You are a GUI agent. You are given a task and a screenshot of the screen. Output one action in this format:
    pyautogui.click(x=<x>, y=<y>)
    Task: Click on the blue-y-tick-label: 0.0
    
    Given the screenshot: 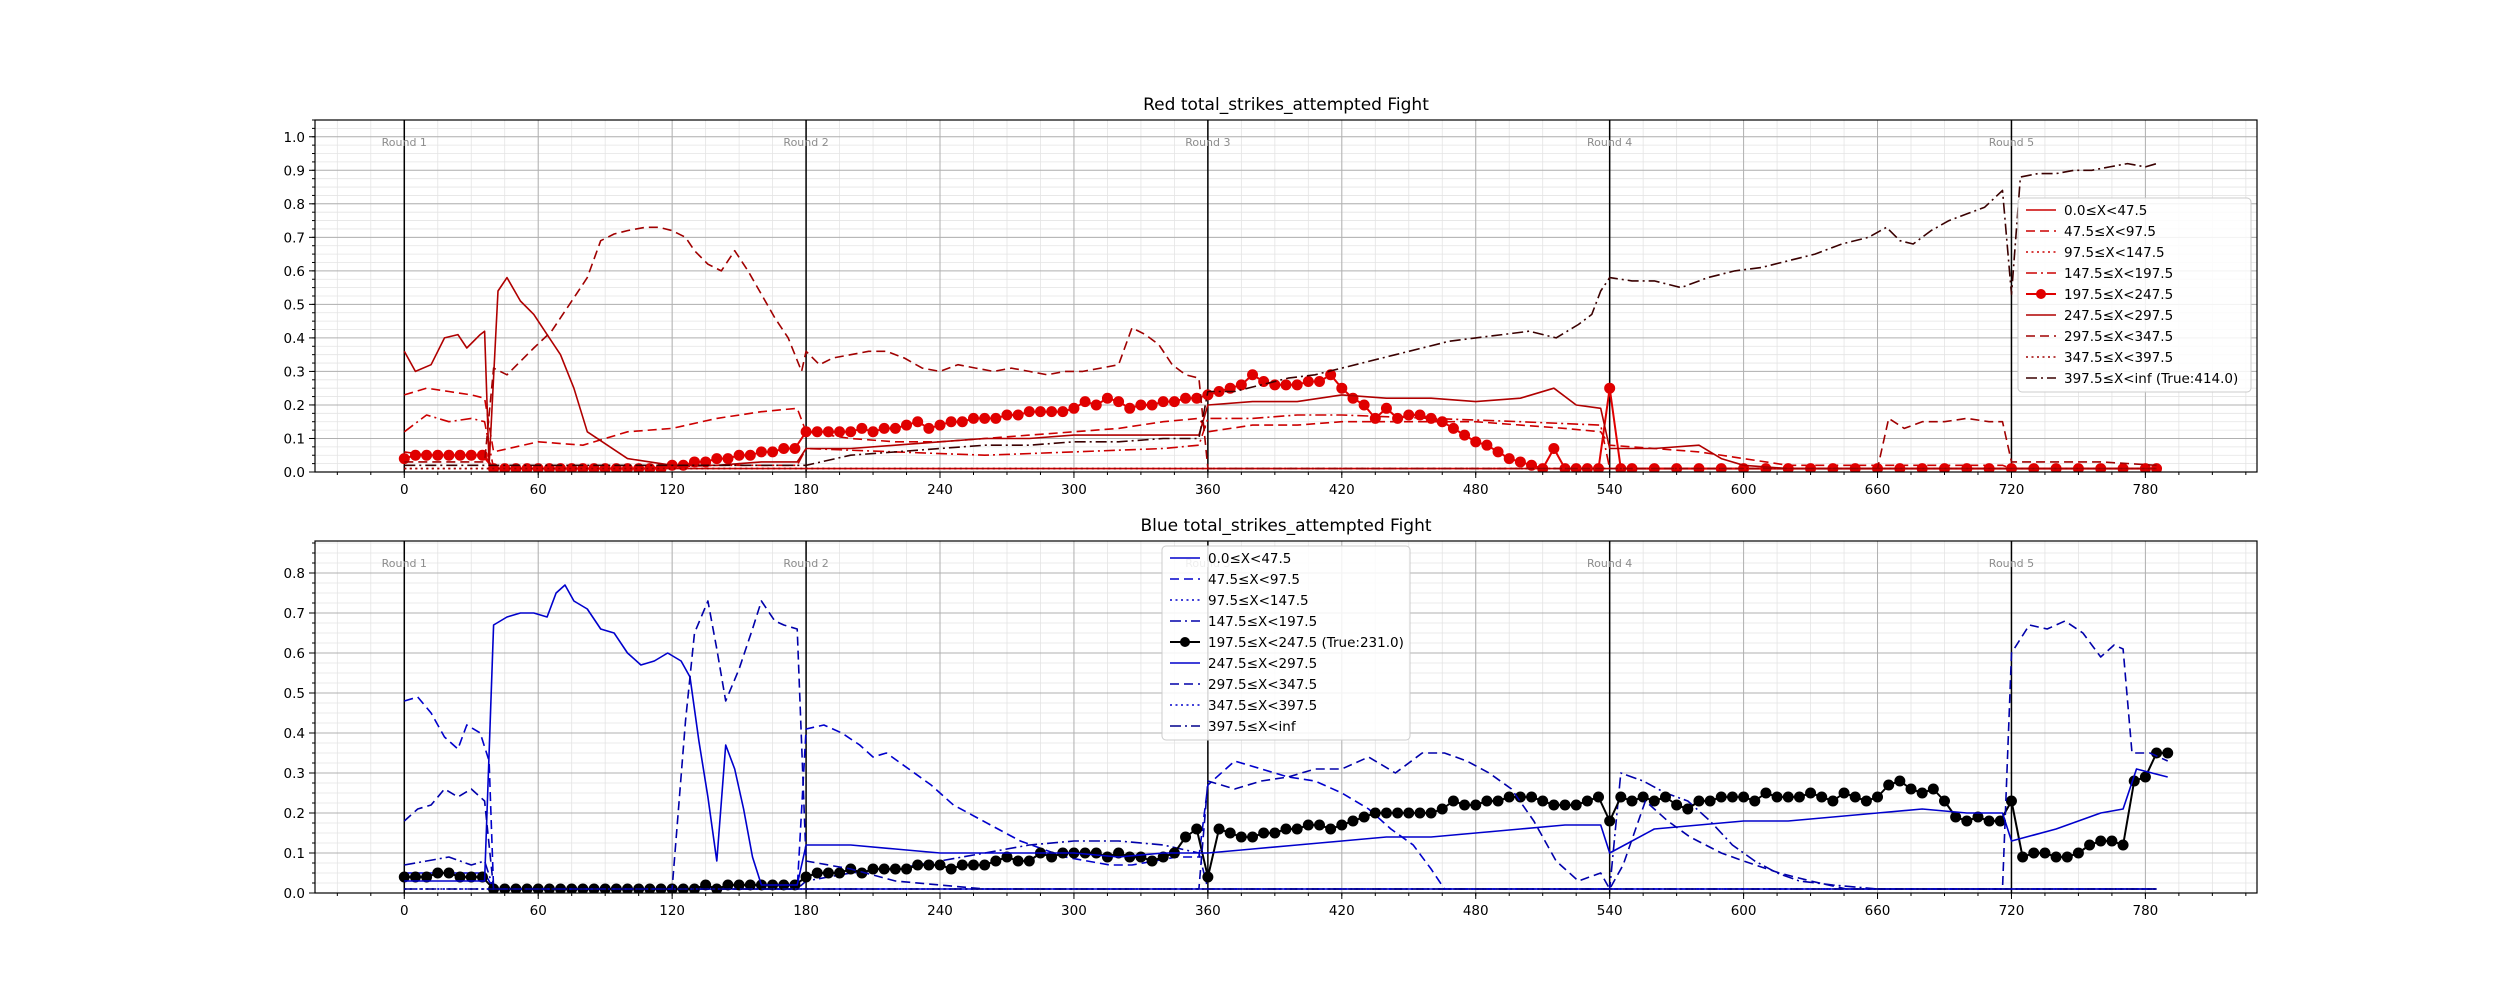 What is the action you would take?
    pyautogui.click(x=294, y=894)
    